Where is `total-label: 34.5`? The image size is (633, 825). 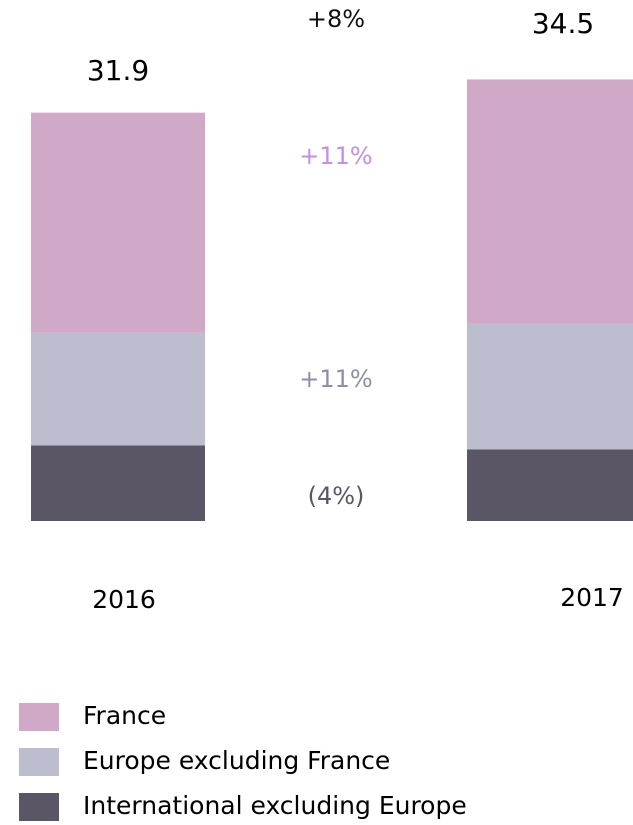 total-label: 34.5 is located at coordinates (563, 23).